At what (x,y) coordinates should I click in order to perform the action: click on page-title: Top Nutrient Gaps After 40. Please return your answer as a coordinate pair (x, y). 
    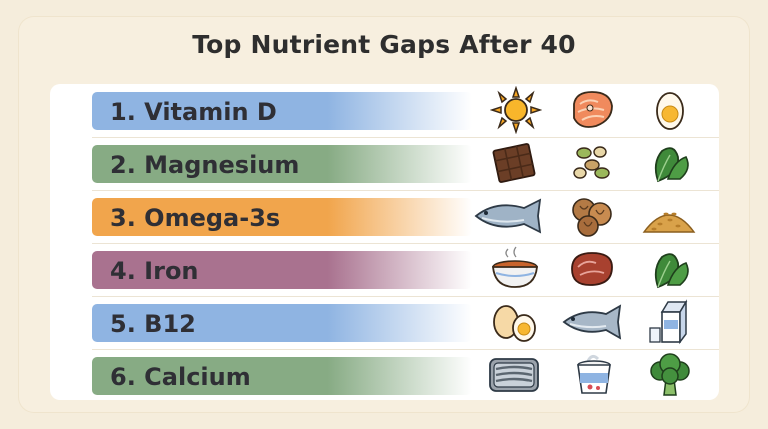
    Looking at the image, I should click on (384, 44).